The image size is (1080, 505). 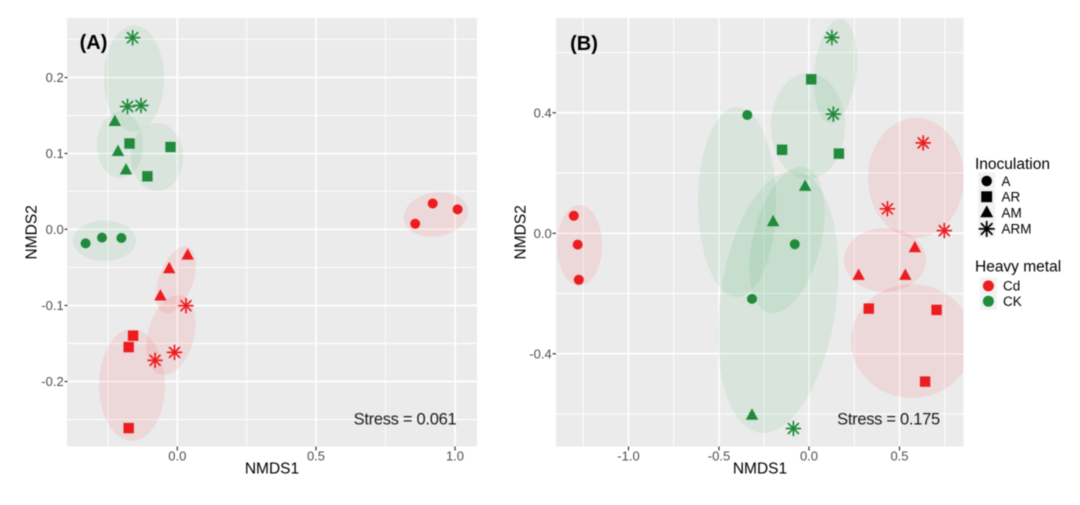 I want to click on svg-text: -0.5, so click(x=719, y=456).